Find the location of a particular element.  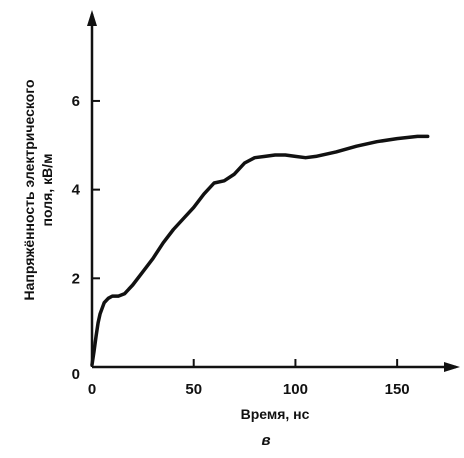

x-tick-label-50: 50 is located at coordinates (193, 389).